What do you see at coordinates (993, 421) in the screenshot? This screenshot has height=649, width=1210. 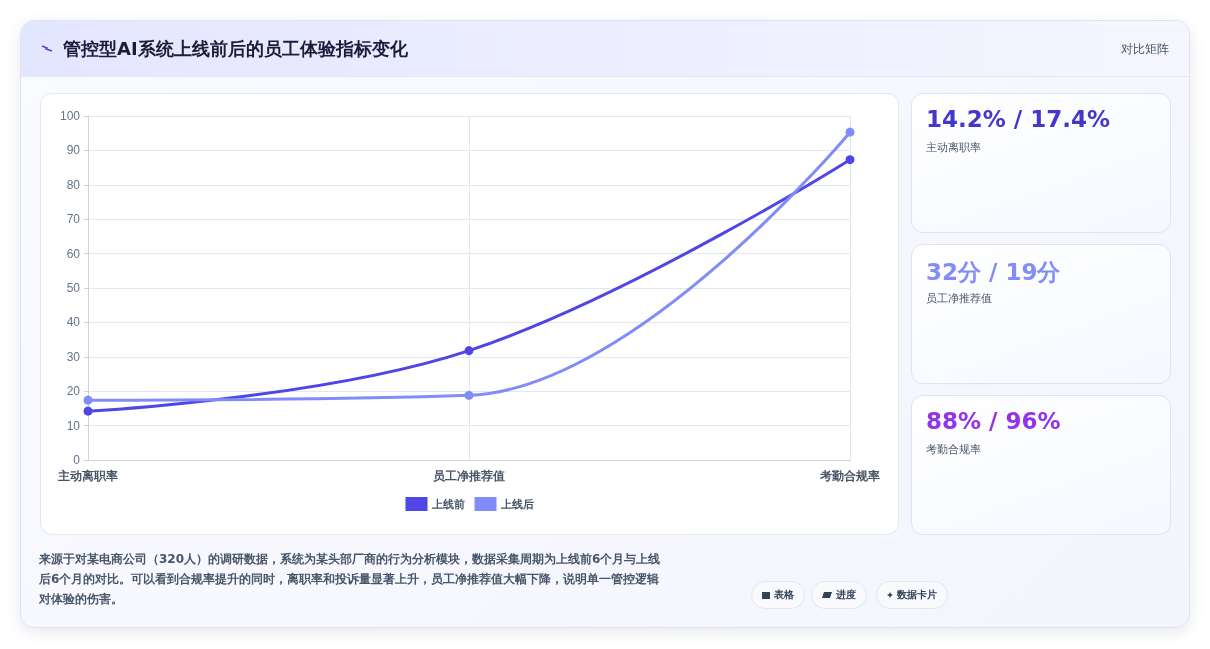 I see `text: 88% / 96%` at bounding box center [993, 421].